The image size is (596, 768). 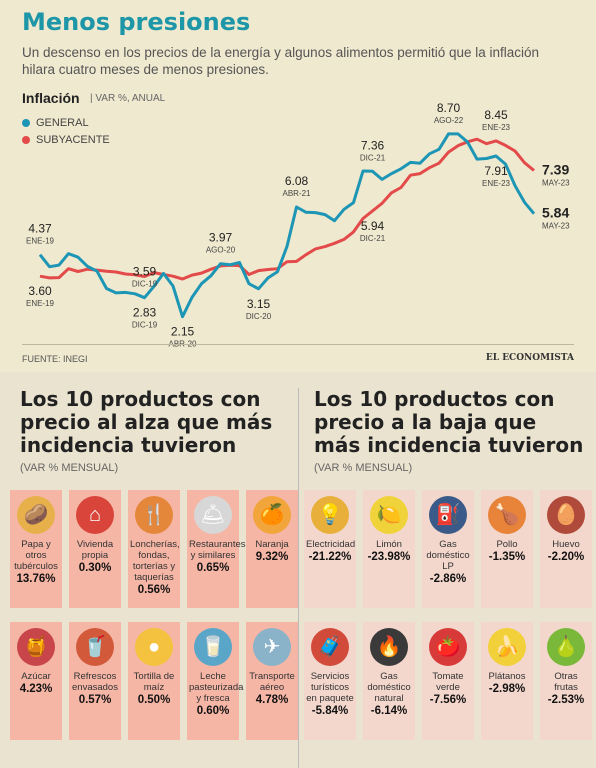 What do you see at coordinates (389, 544) in the screenshot?
I see `product-name: Limón` at bounding box center [389, 544].